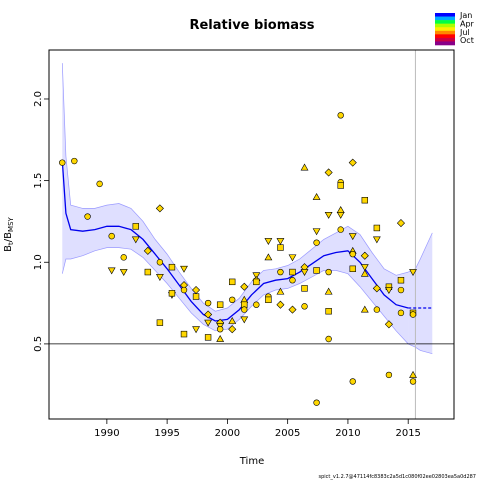 Image resolution: width=480 pixels, height=480 pixels. I want to click on x-axis-label: Time, so click(251, 461).